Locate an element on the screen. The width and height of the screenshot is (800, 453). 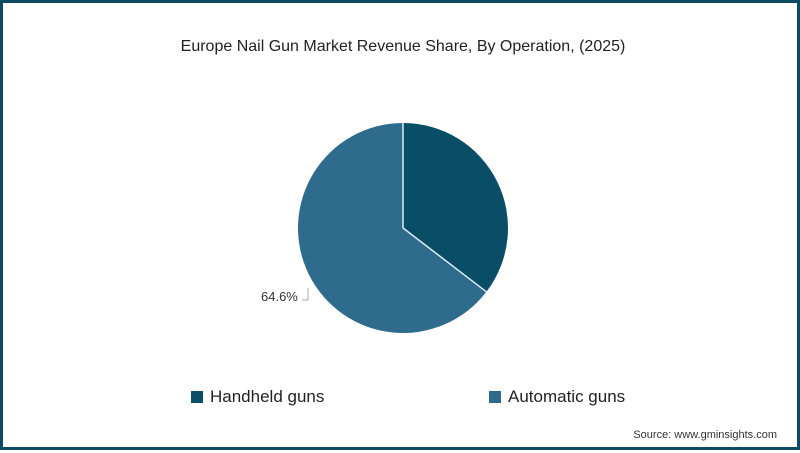
slice-handheld-guns is located at coordinates (456, 207).